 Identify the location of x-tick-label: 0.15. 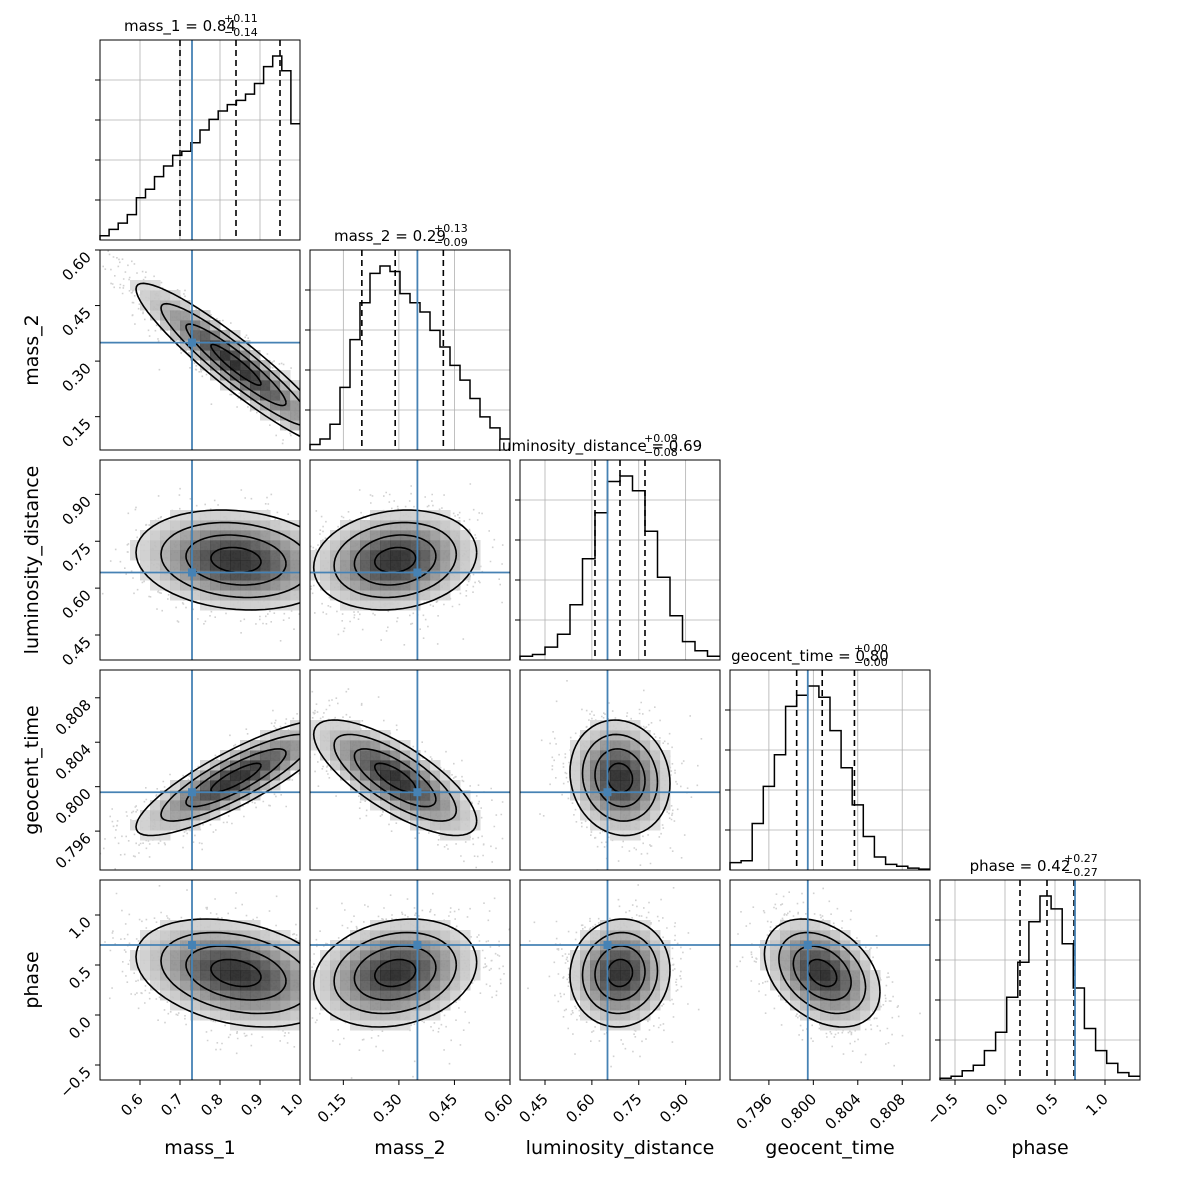
(332, 1108).